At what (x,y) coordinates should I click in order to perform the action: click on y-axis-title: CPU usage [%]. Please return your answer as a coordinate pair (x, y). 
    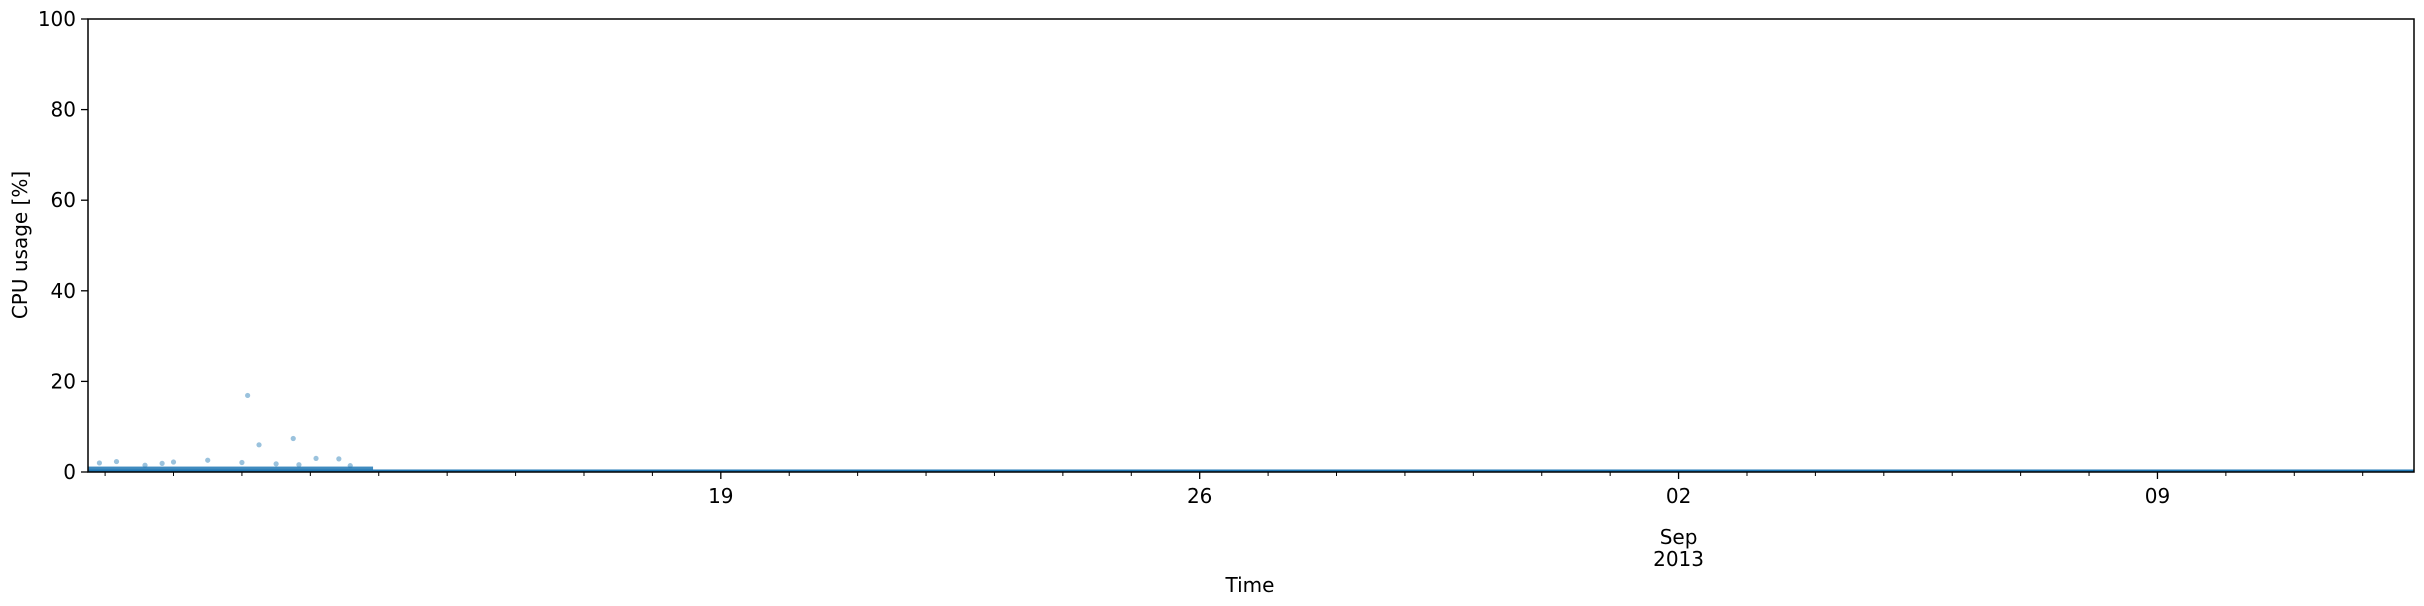
    Looking at the image, I should click on (20, 245).